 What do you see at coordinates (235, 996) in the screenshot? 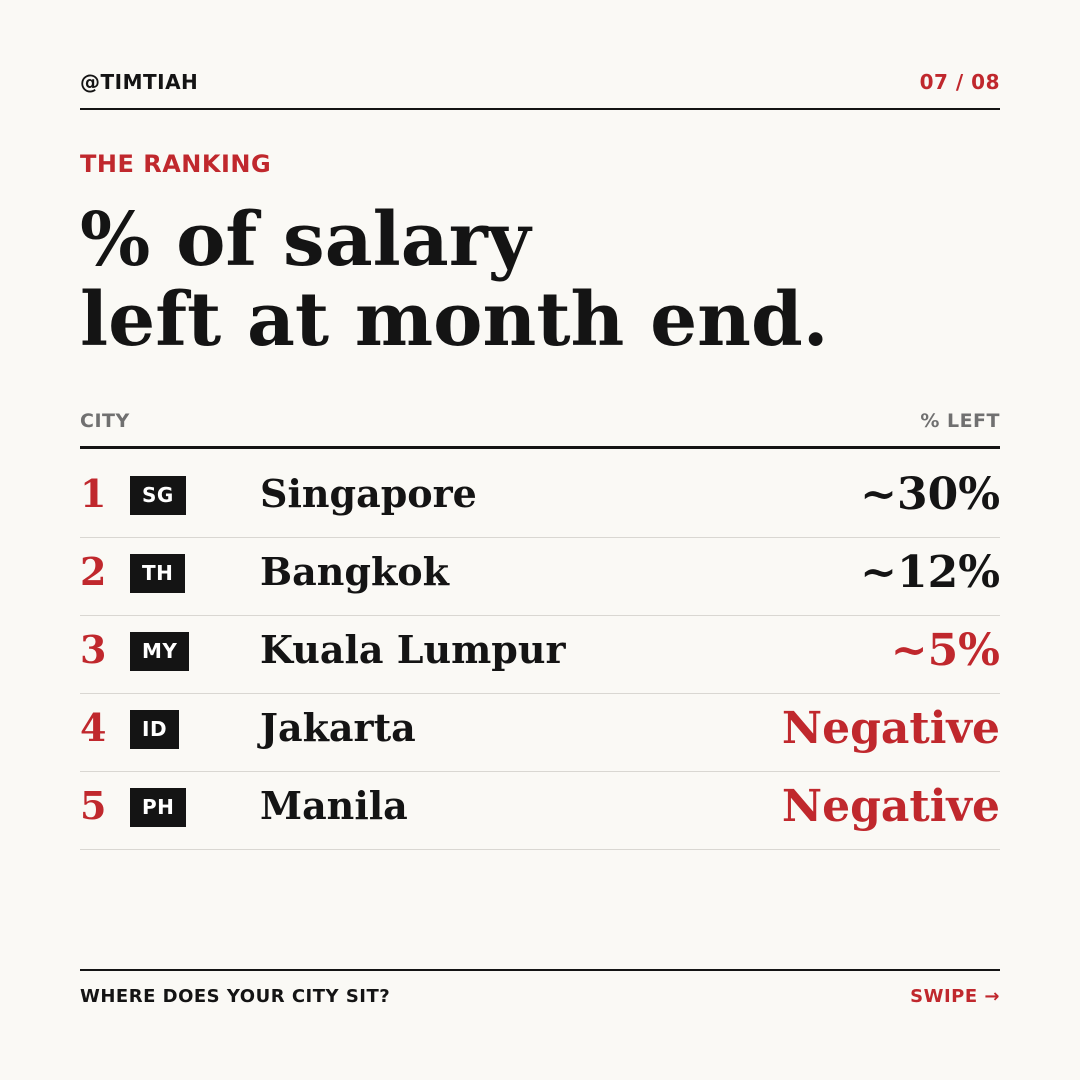
I see `footer-prompt: WHERE DOES YOUR CITY SIT?` at bounding box center [235, 996].